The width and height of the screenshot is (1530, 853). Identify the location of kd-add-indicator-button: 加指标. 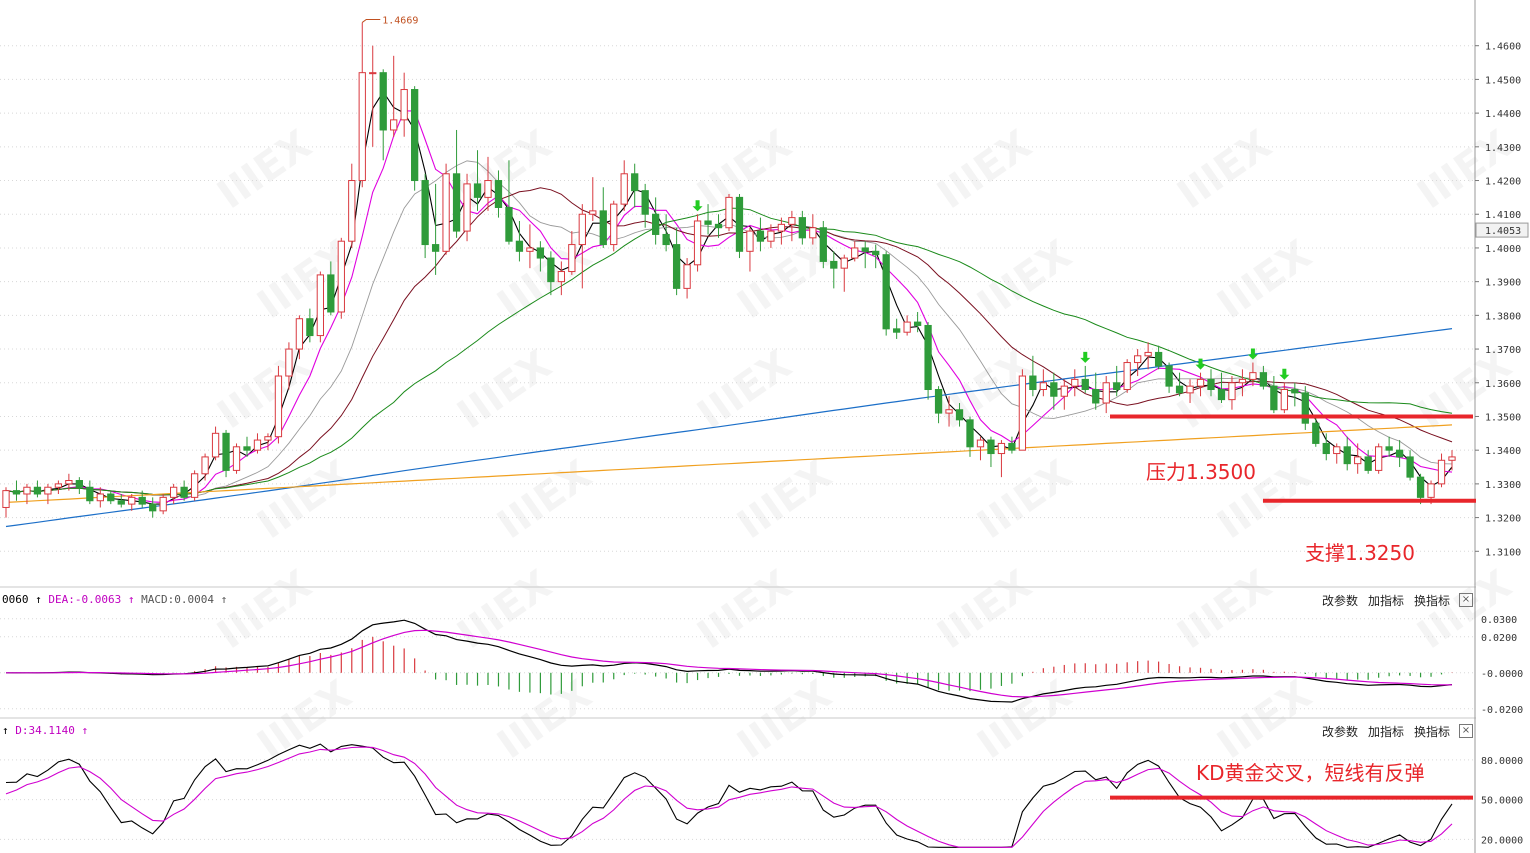
(1386, 732).